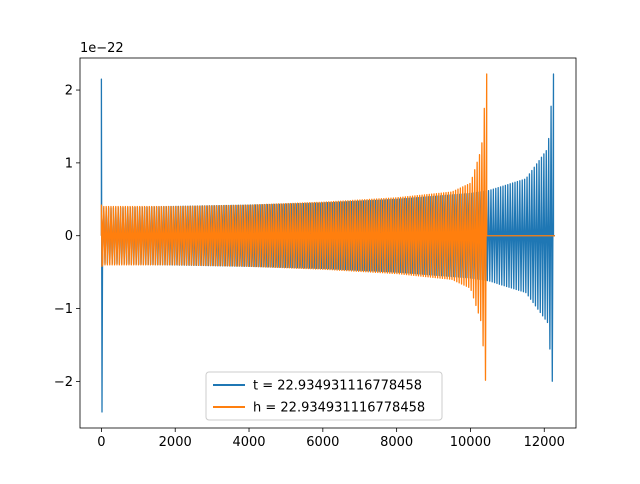 This screenshot has height=484, width=640. I want to click on y-tick-label: −1, so click(63, 309).